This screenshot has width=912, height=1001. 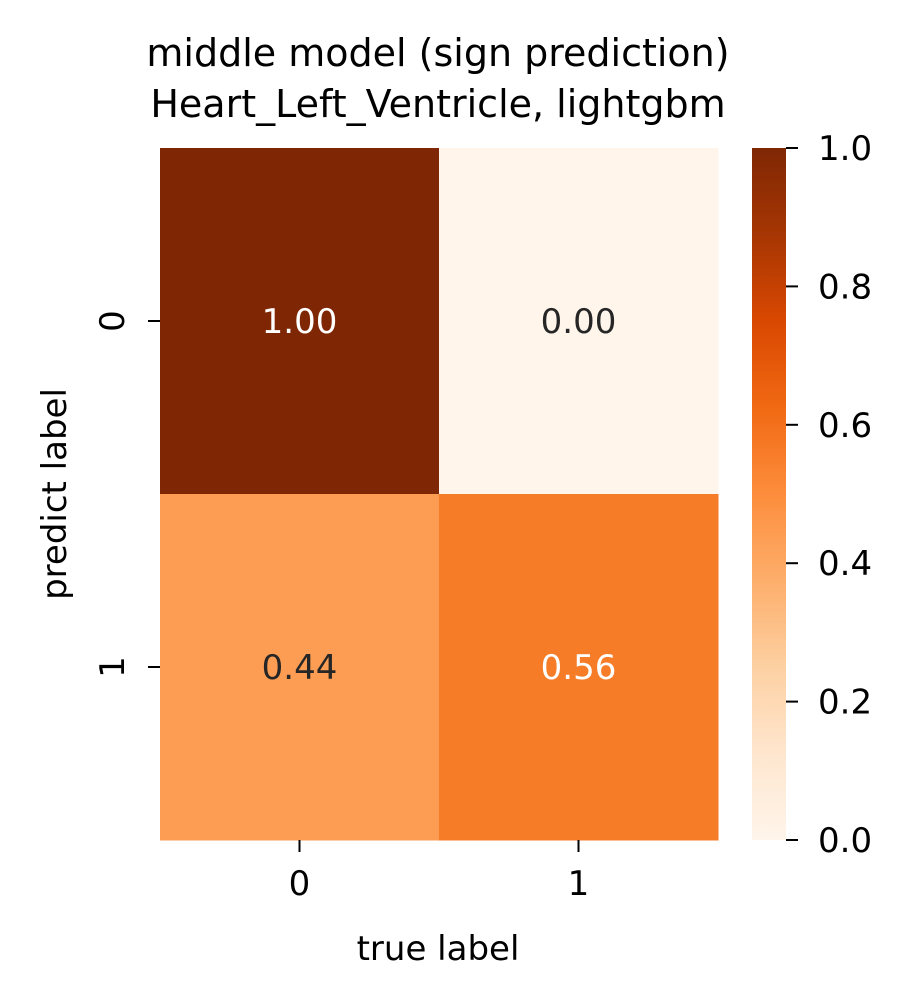 I want to click on cell-value-label: 1.00, so click(x=300, y=322).